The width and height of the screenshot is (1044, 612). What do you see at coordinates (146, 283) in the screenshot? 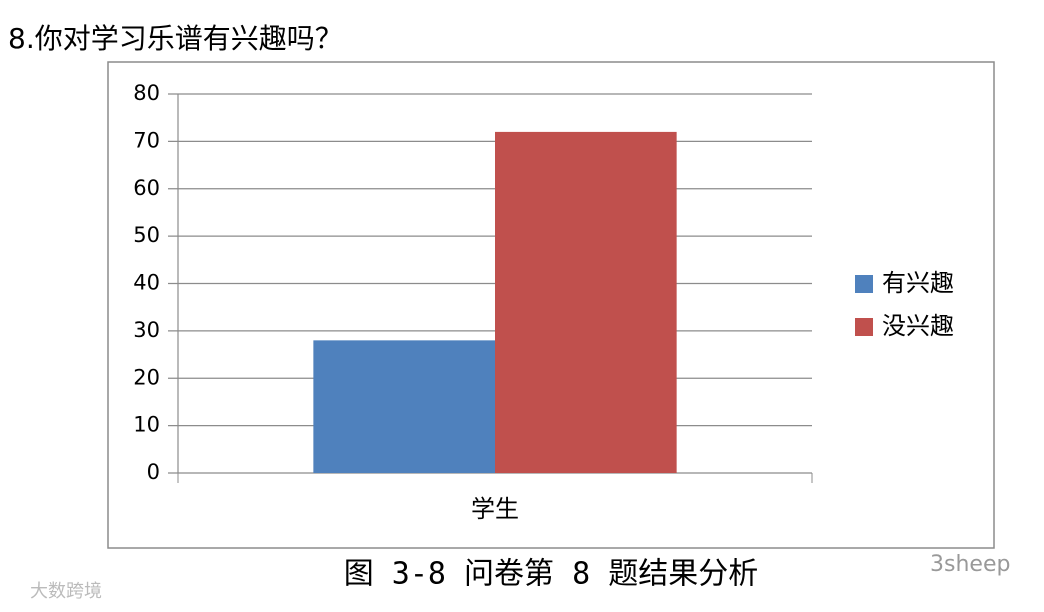
I see `y-tick-label: 40` at bounding box center [146, 283].